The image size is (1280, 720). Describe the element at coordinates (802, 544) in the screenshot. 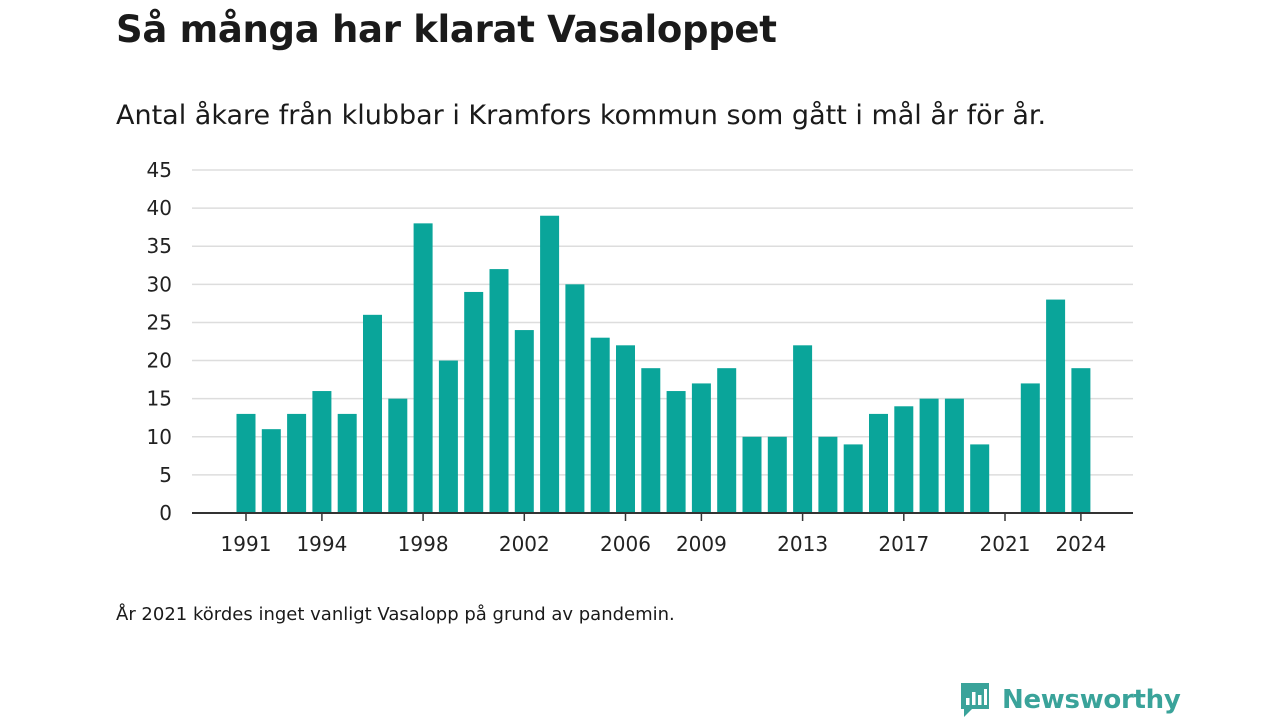

I see `x-tick-label: 2013` at that location.